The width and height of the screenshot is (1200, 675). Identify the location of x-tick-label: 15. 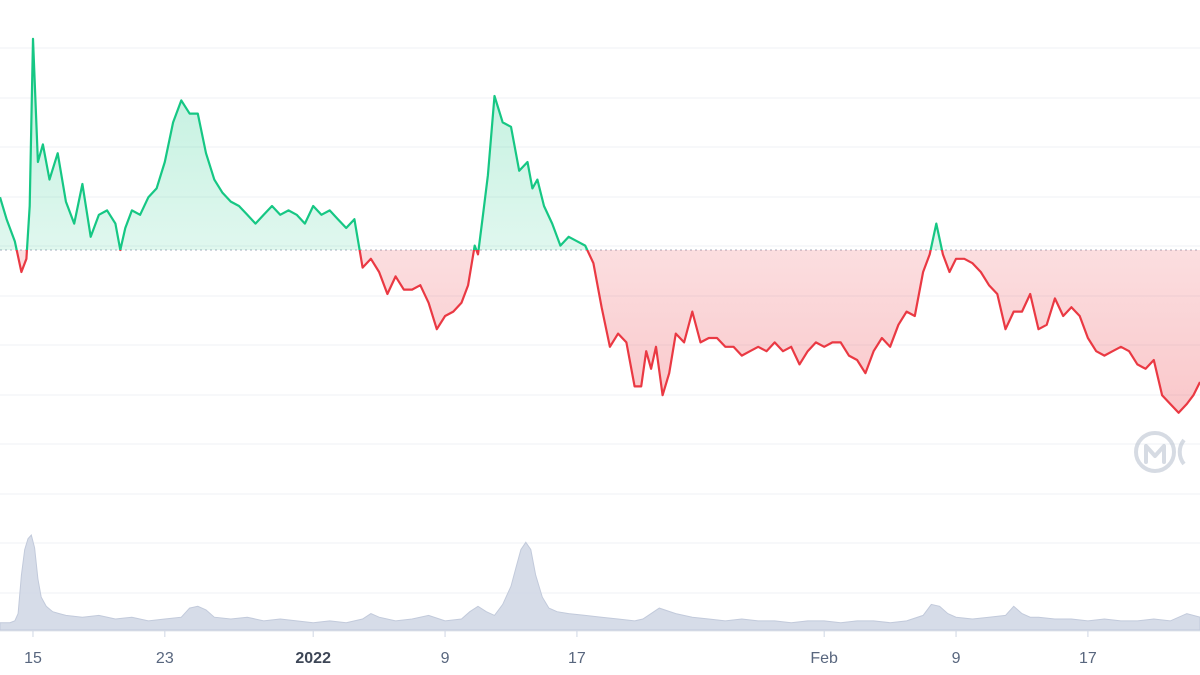
(33, 658).